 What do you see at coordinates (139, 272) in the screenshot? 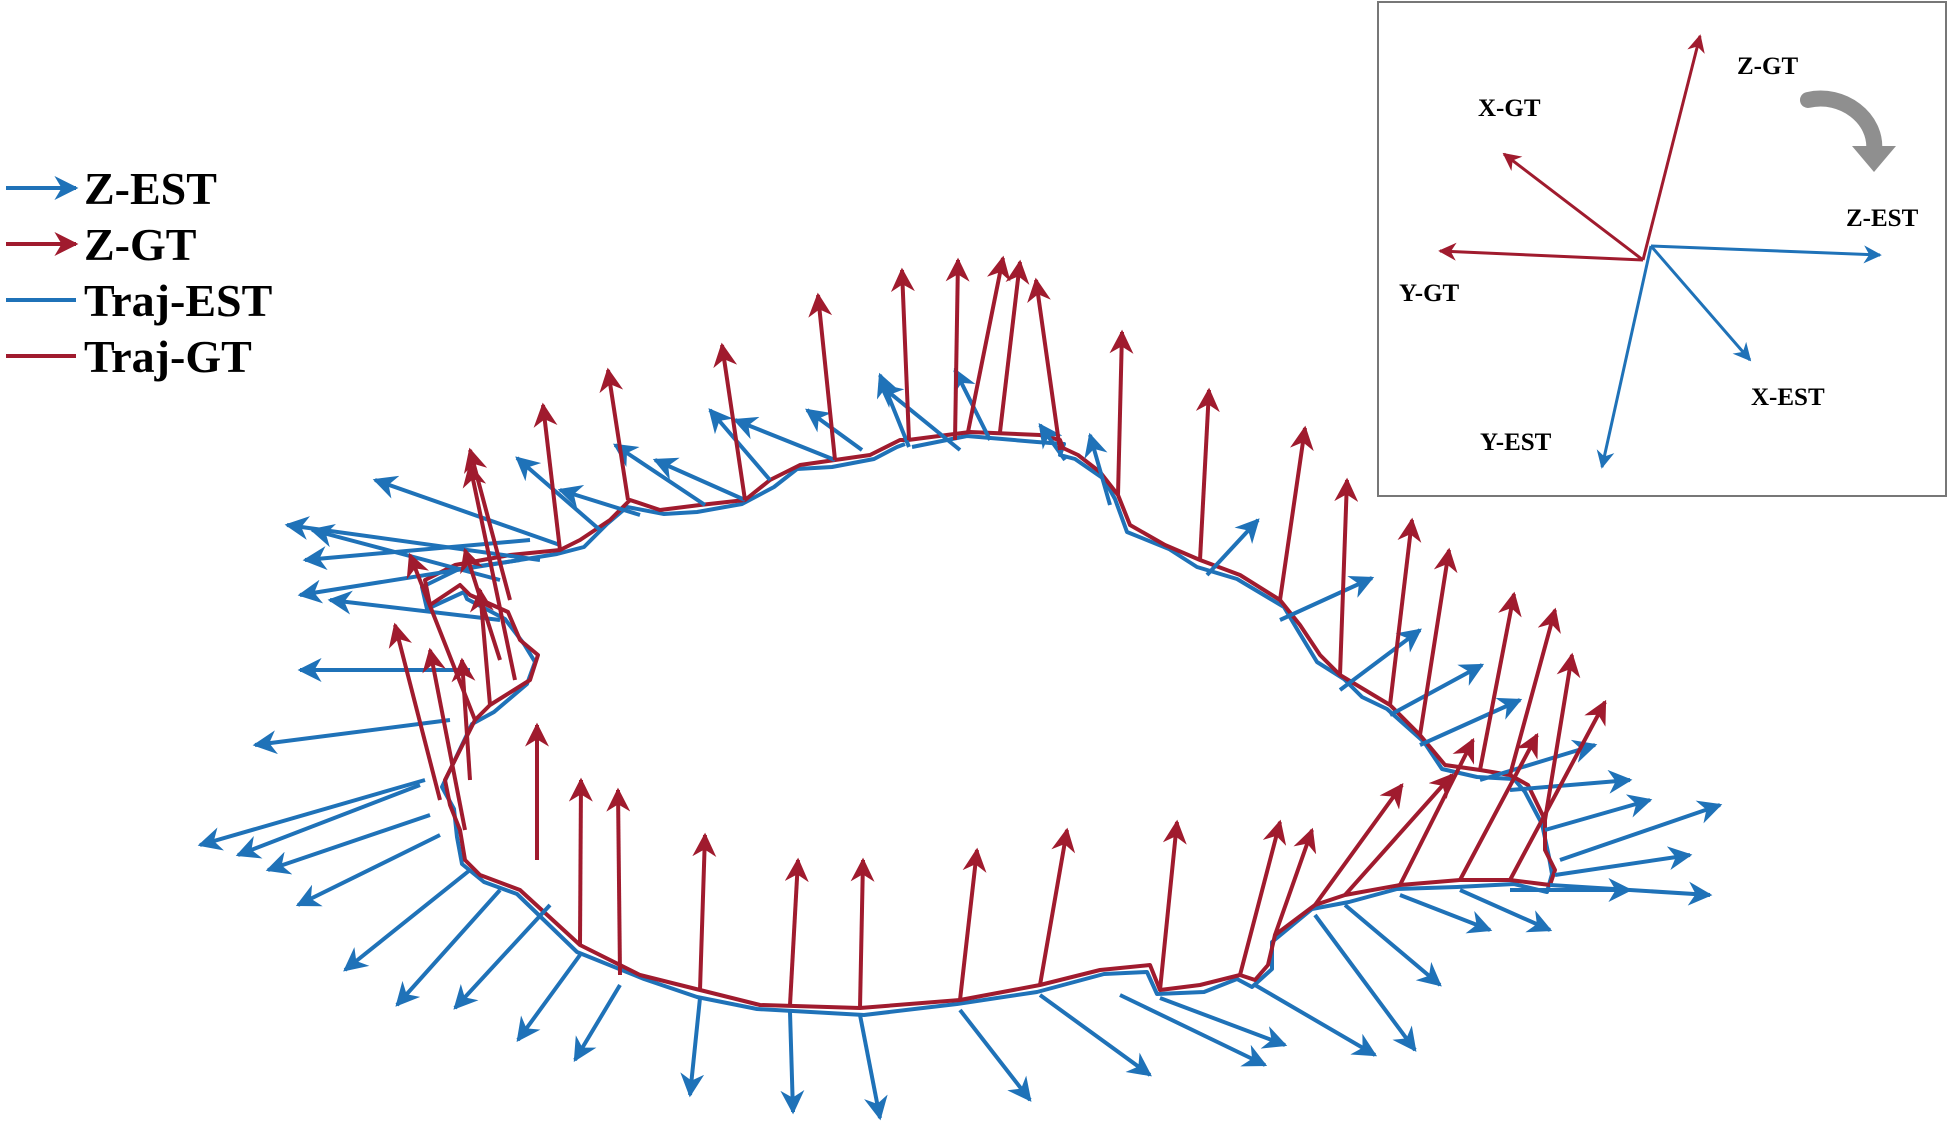
I see `legend: Z-EST Z-GT Traj-EST Traj-GT` at bounding box center [139, 272].